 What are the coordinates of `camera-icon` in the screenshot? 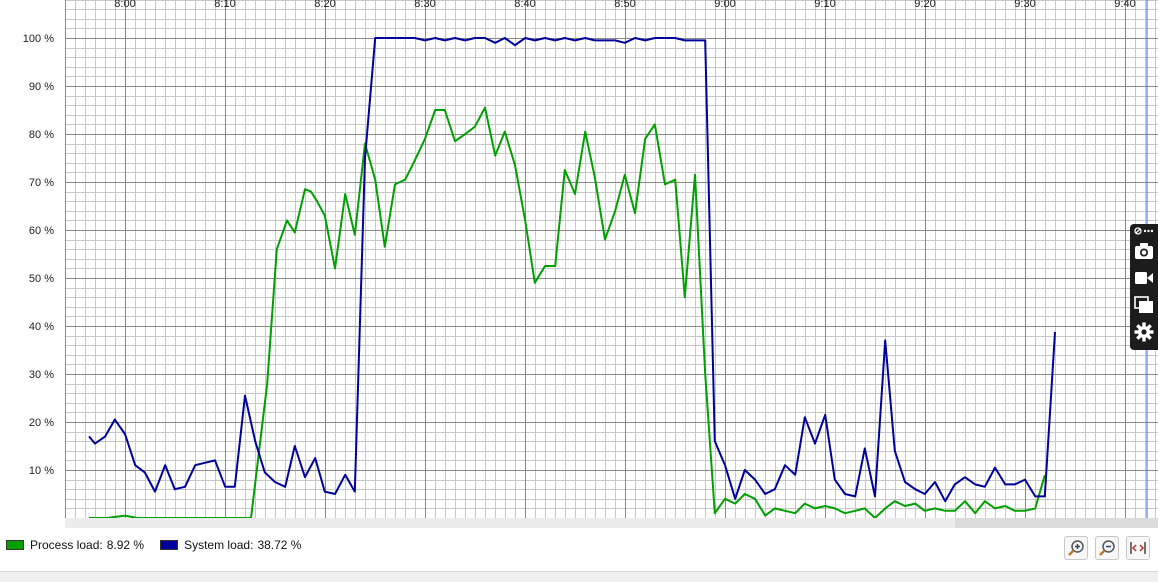 It's located at (1144, 251).